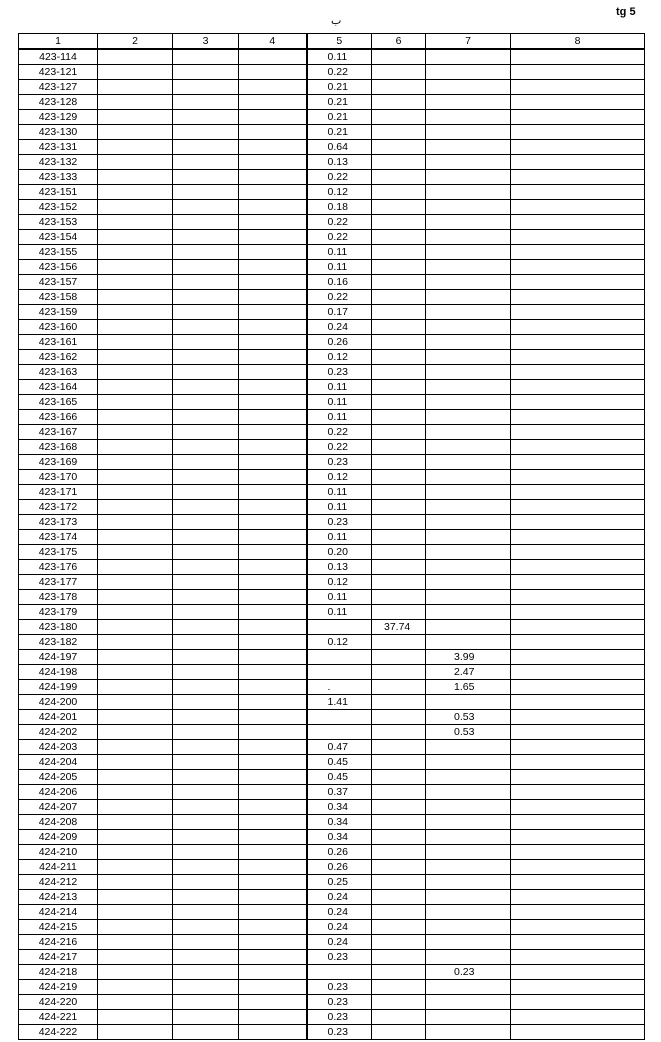 The width and height of the screenshot is (661, 1042). What do you see at coordinates (58, 447) in the screenshot?
I see `row-id-cell: 423-168` at bounding box center [58, 447].